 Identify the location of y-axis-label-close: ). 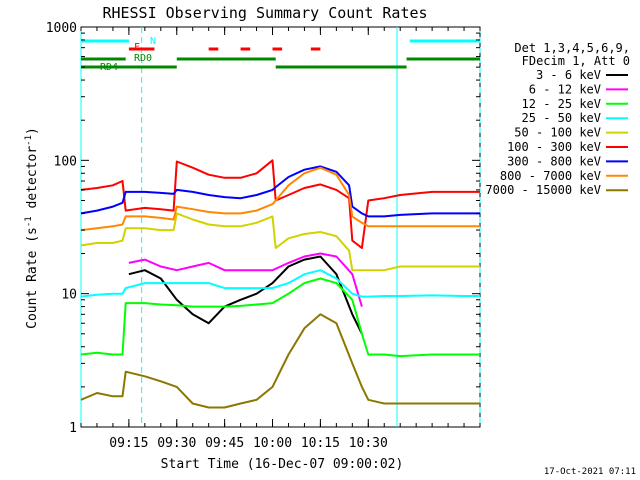
(32, 131).